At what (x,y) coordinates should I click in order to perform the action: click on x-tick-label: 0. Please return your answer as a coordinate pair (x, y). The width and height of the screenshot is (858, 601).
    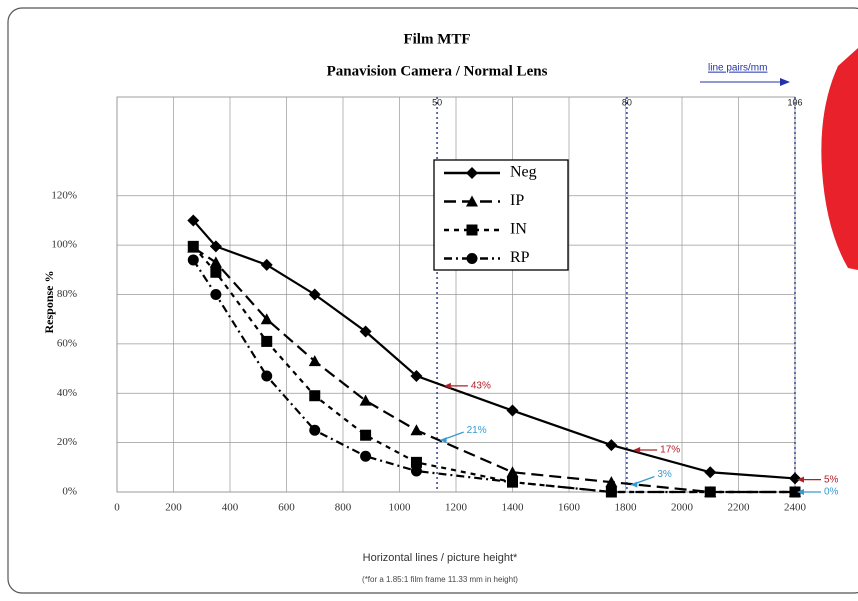
    Looking at the image, I should click on (117, 508).